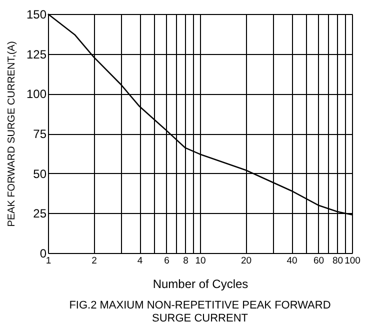 This screenshot has height=329, width=378. I want to click on y-axis-title: PEAK FORWARD SURGE CURRENT,(A), so click(12, 134).